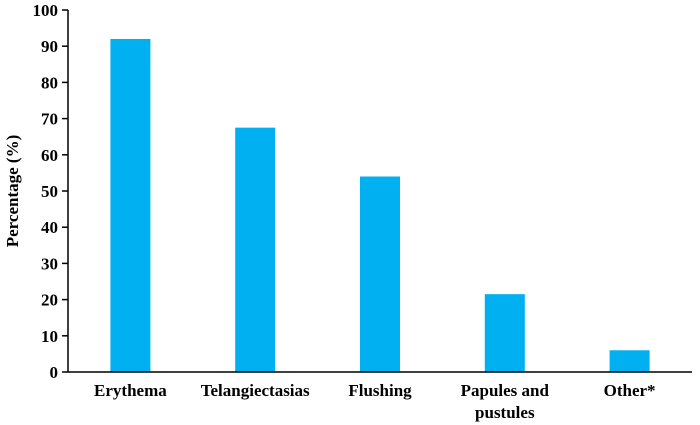 This screenshot has width=700, height=425. What do you see at coordinates (49, 300) in the screenshot?
I see `y-tick-label: 20` at bounding box center [49, 300].